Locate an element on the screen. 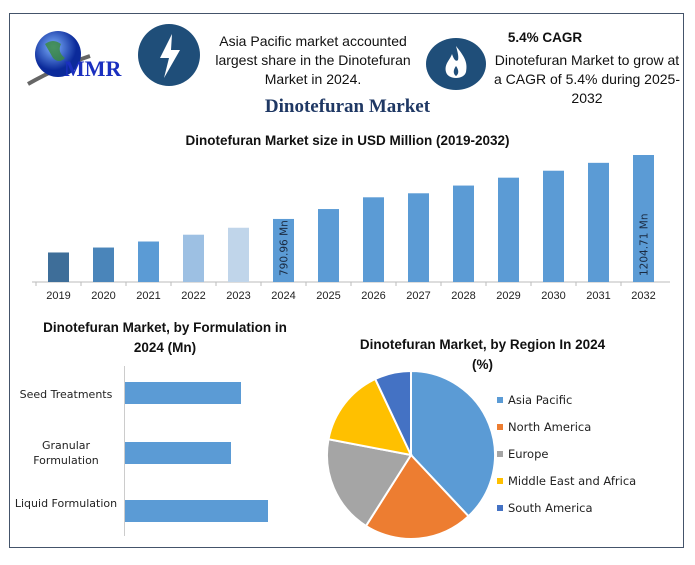  pie-slice-europe is located at coordinates (369, 483).